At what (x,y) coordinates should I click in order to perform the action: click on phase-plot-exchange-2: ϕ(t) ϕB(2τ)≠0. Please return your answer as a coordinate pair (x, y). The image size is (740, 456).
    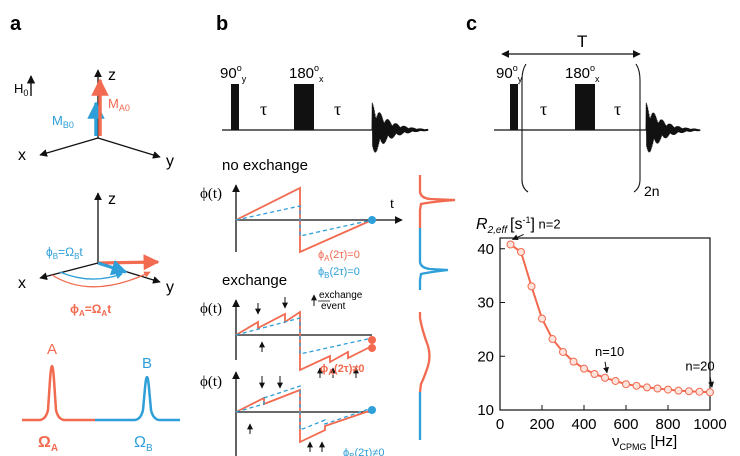
    Looking at the image, I should click on (292, 413).